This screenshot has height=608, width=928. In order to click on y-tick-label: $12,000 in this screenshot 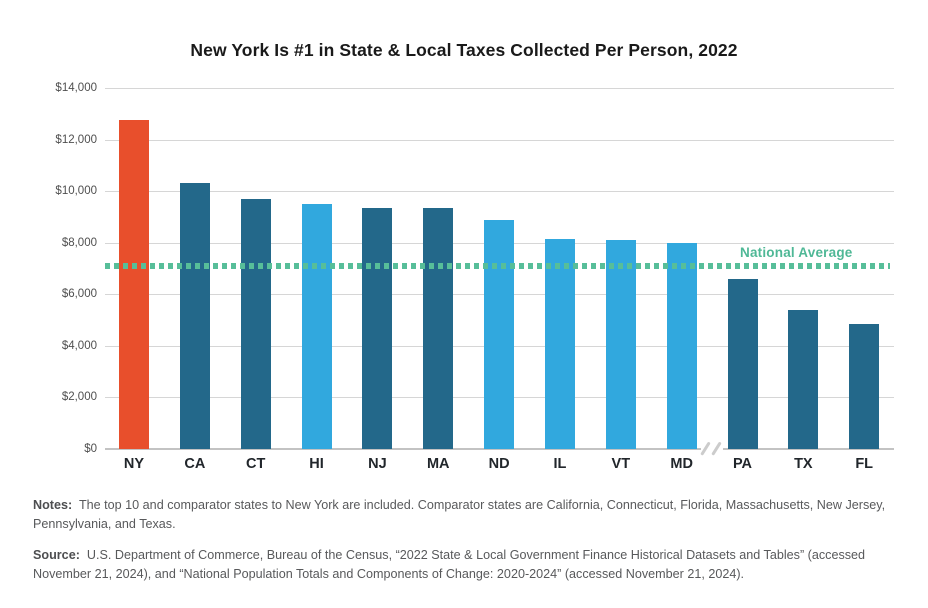, I will do `click(76, 139)`.